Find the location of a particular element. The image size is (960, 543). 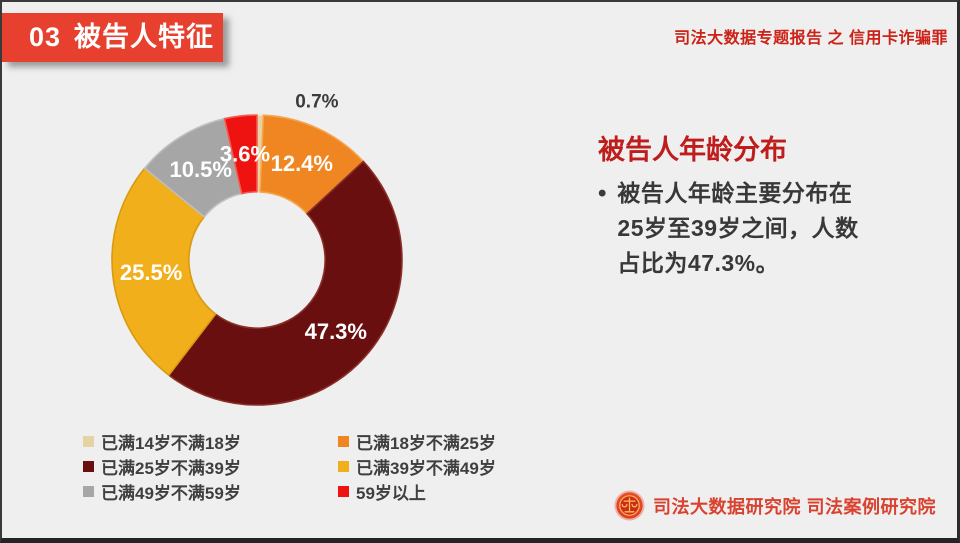

bullet-line: 被告人年龄主要分布在 is located at coordinates (735, 193).